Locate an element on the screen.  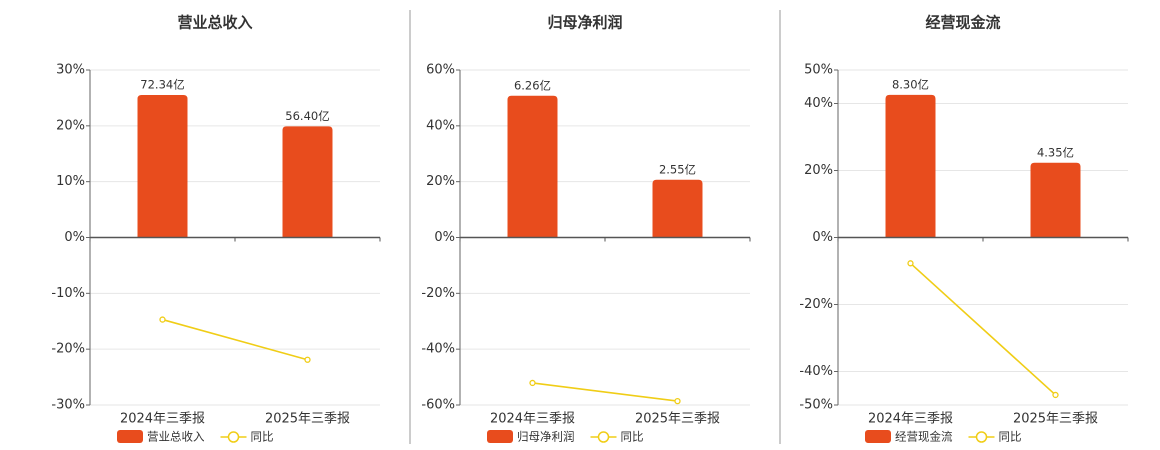
value-label: 2.55亿 is located at coordinates (677, 169).